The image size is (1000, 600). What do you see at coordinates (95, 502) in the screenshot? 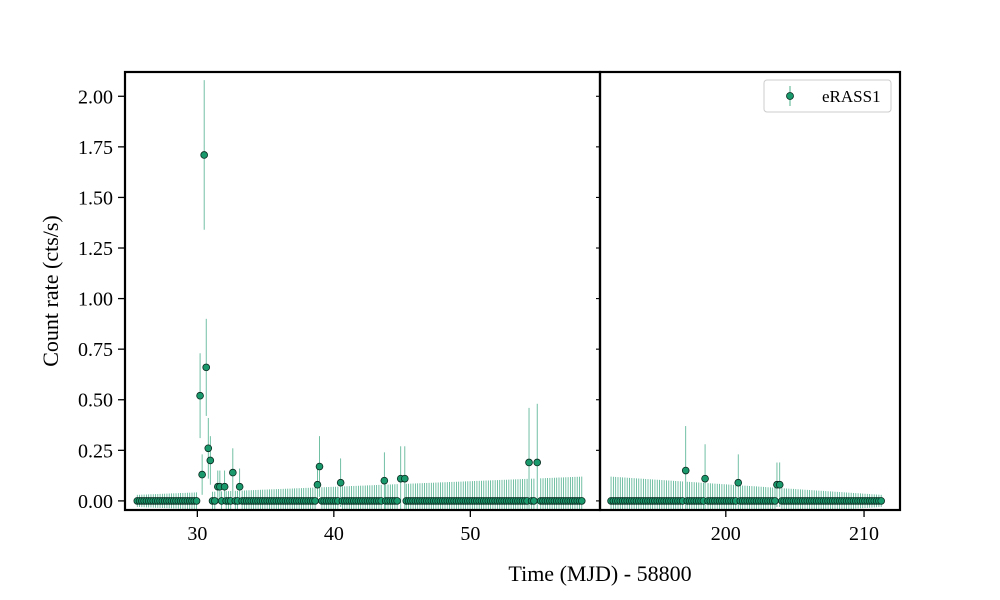
I see `y-tick-label: 0.00` at bounding box center [95, 502].